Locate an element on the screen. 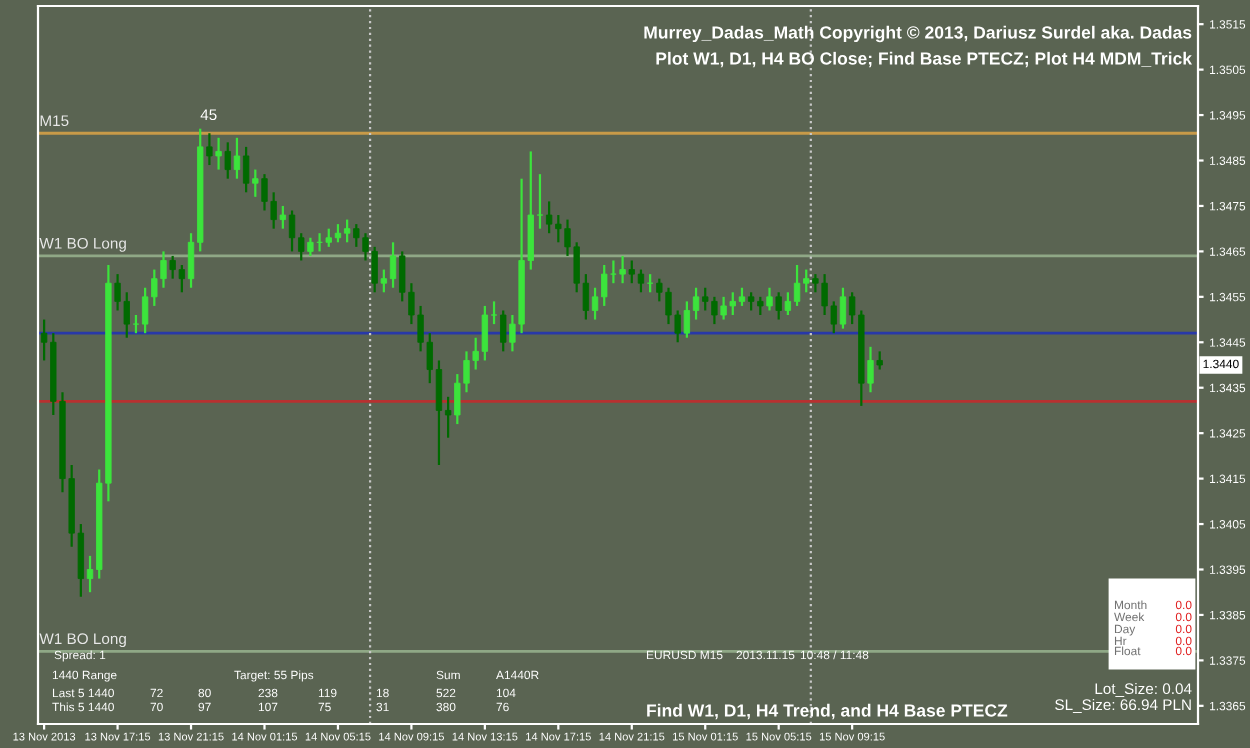 The image size is (1250, 748). annotation: Find W1, D1, H4 Trend, and H4 Base PTECZ is located at coordinates (827, 711).